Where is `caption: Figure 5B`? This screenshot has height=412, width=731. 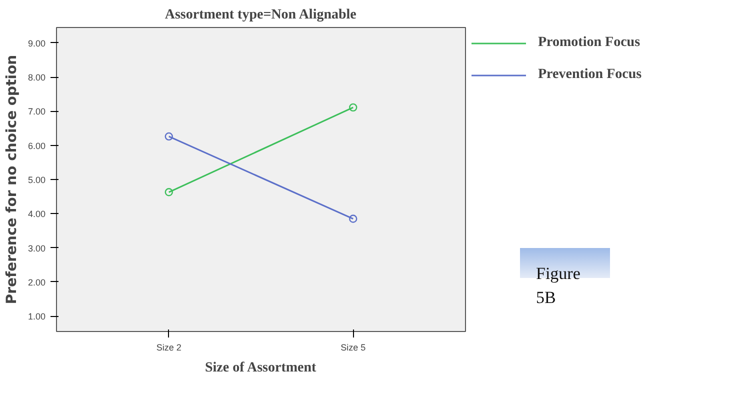 caption: Figure 5B is located at coordinates (559, 286).